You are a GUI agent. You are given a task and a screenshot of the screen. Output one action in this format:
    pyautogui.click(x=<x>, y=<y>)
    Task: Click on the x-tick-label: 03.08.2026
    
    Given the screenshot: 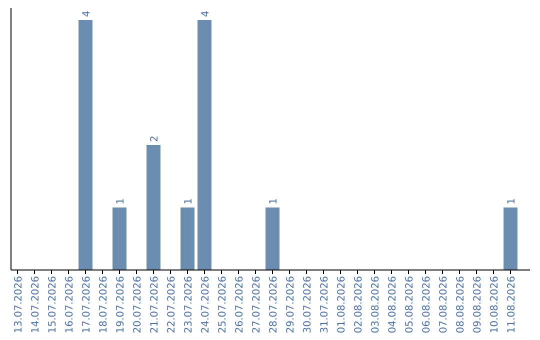 What is the action you would take?
    pyautogui.click(x=376, y=305)
    